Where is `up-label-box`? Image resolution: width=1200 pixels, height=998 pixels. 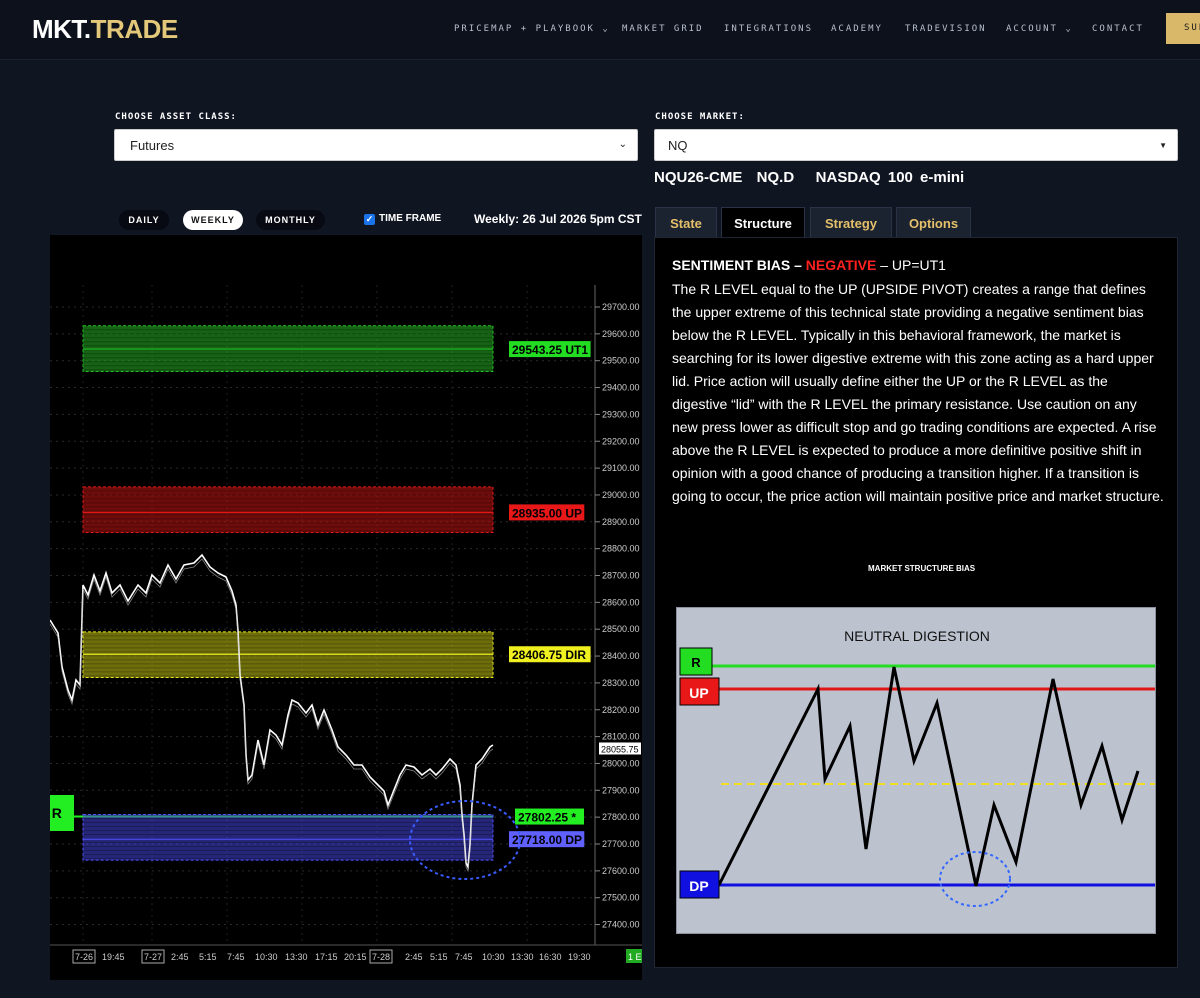
up-label-box is located at coordinates (699, 691).